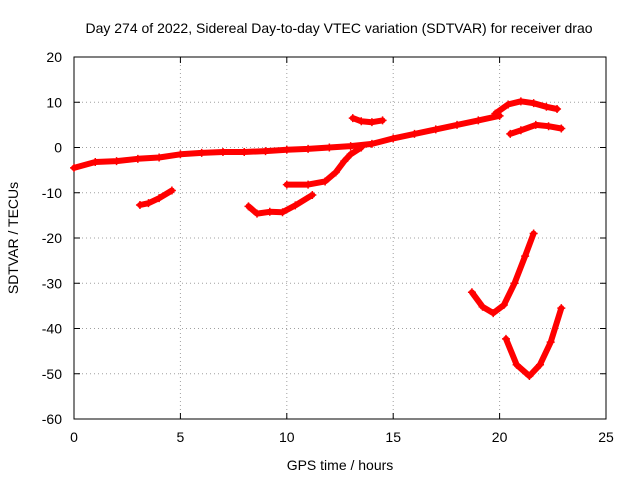  Describe the element at coordinates (324, 166) in the screenshot. I see `series-arc-climb` at that location.